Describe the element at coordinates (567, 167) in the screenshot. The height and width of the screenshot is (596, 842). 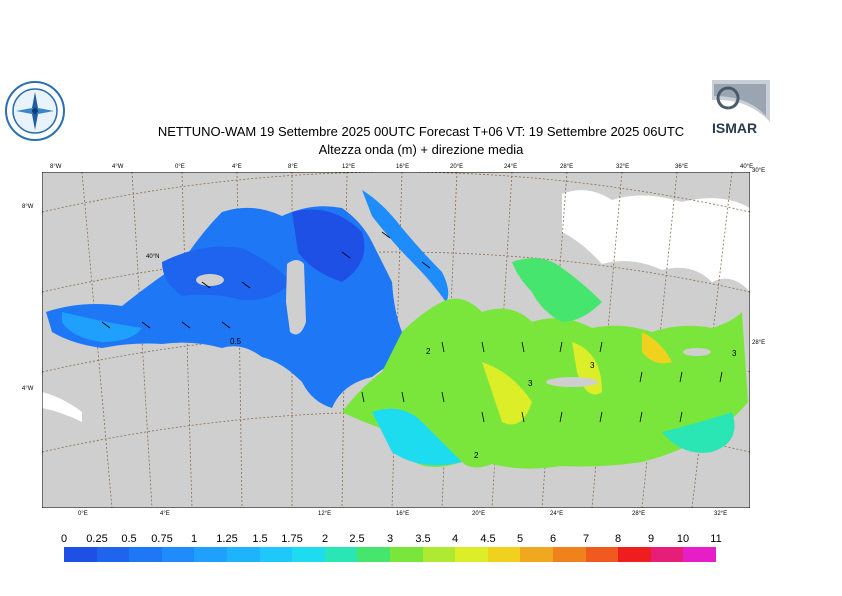
I see `top-lon-label: 28°E` at that location.